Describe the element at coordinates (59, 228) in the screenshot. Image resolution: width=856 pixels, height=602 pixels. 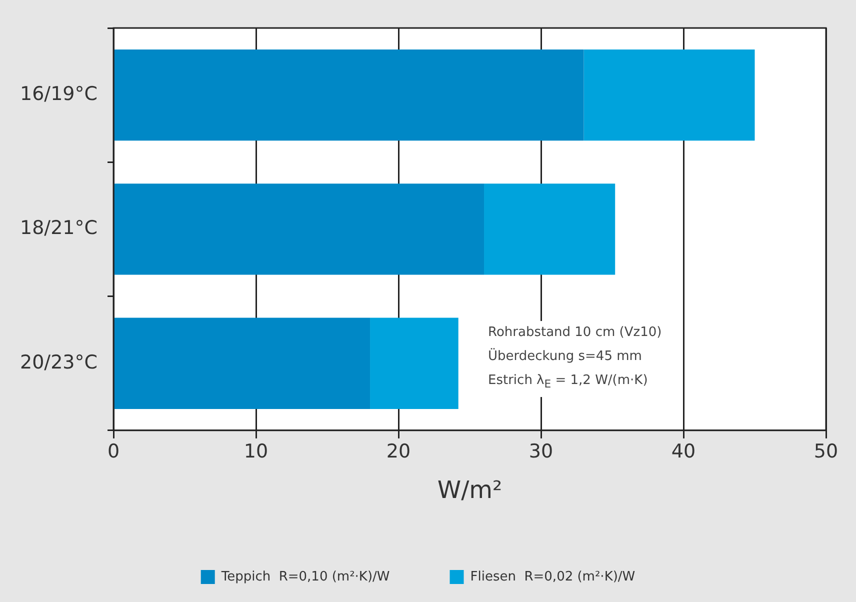
I see `y-tick-label: 18/21°C` at that location.